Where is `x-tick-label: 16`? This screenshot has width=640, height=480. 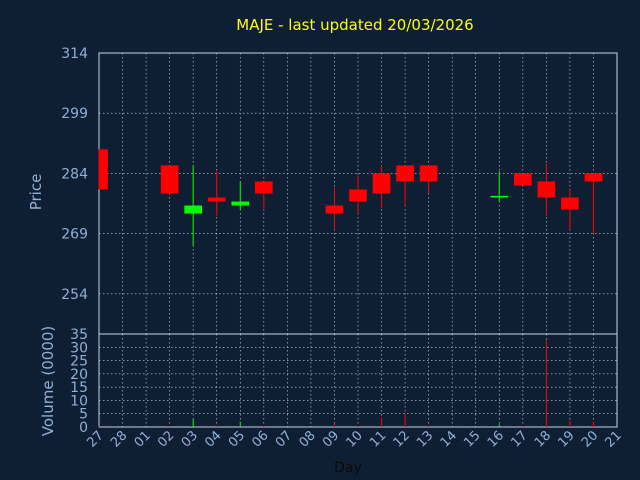 x-tick-label: 16 is located at coordinates (496, 439).